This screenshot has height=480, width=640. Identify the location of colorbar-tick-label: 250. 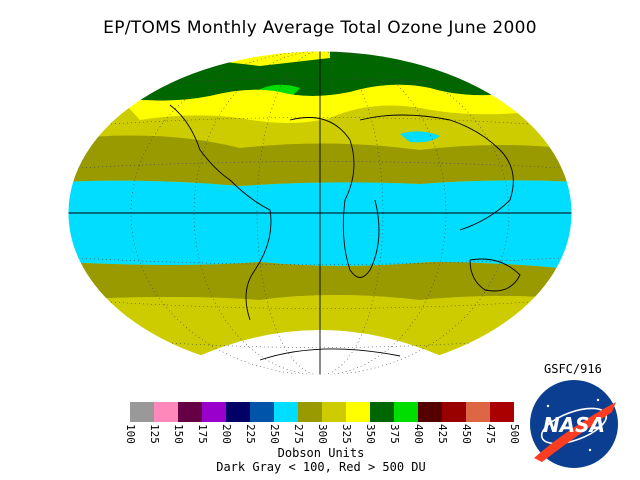
(274, 434).